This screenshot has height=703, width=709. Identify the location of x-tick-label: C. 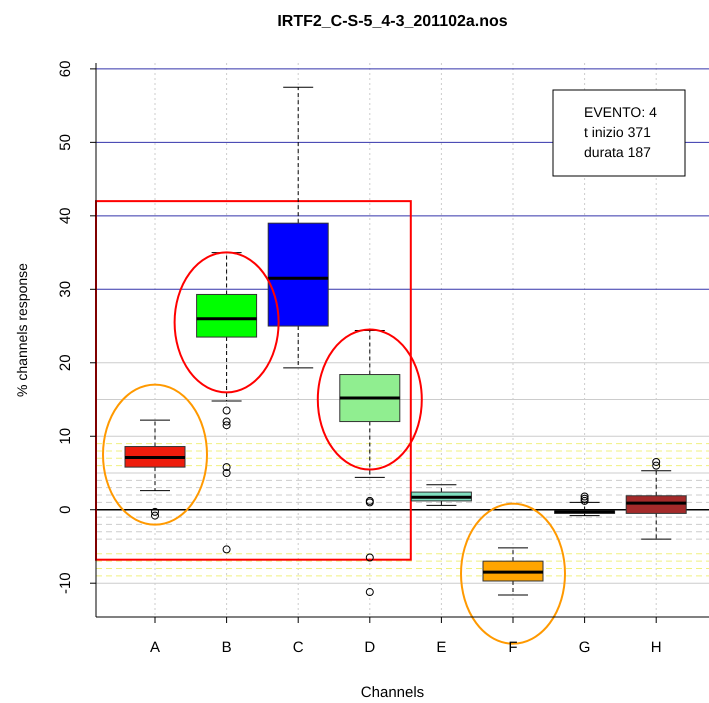
(298, 647).